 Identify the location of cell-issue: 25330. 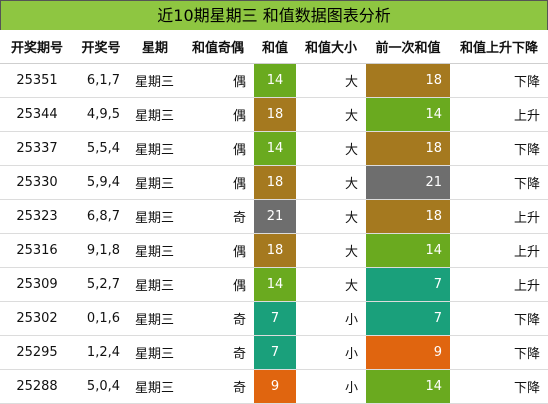
(37, 182).